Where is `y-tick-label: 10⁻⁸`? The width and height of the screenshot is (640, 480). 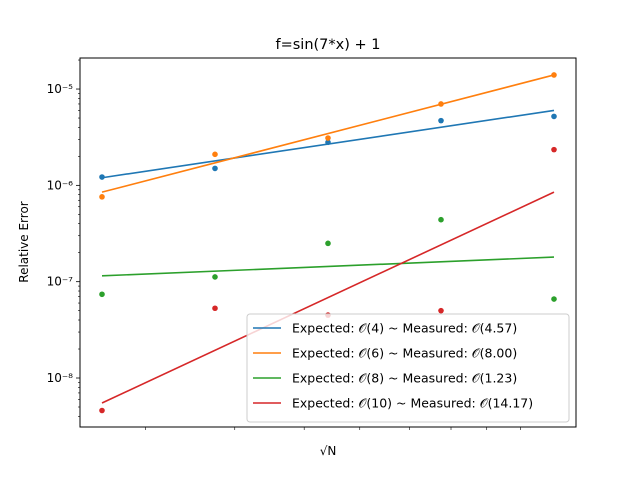
y-tick-label: 10⁻⁸ is located at coordinates (60, 378).